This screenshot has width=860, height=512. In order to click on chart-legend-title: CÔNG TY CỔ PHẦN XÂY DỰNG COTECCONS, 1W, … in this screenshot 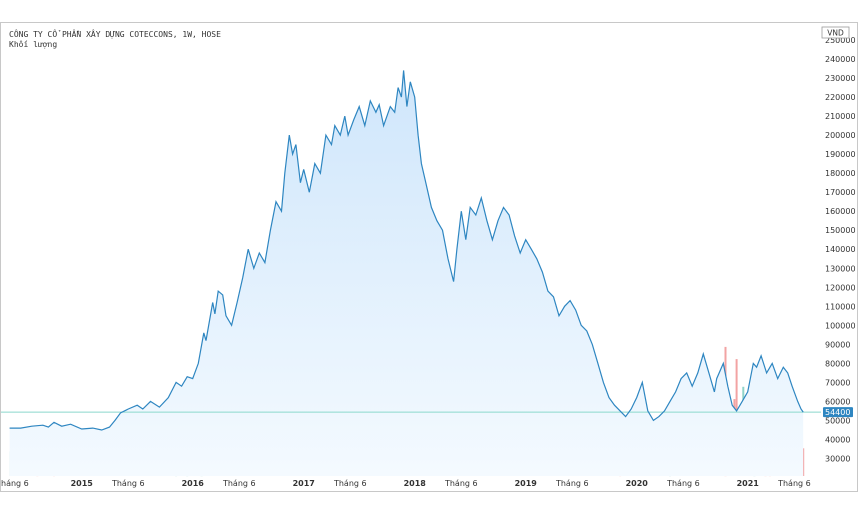, I will do `click(115, 34)`.